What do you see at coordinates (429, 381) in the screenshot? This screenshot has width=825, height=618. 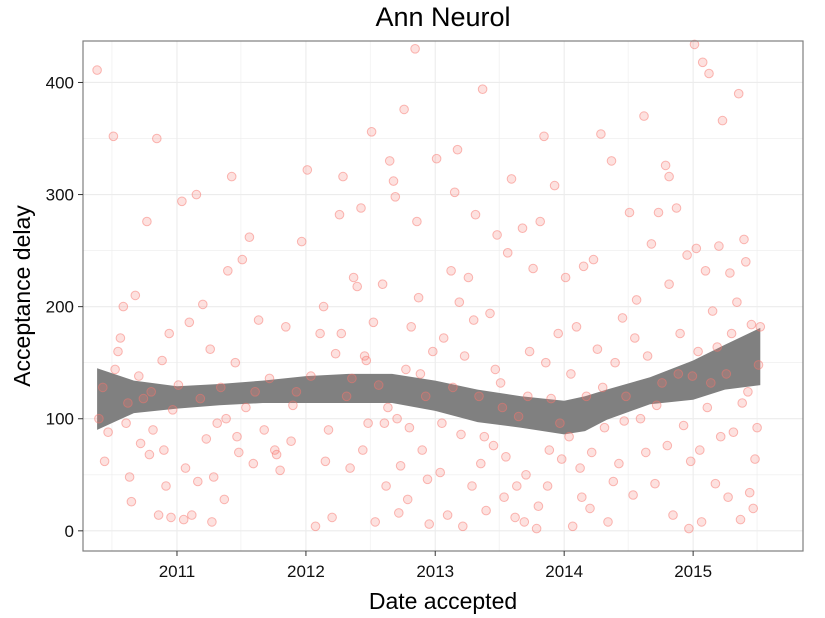 I see `smooth-band-layer` at bounding box center [429, 381].